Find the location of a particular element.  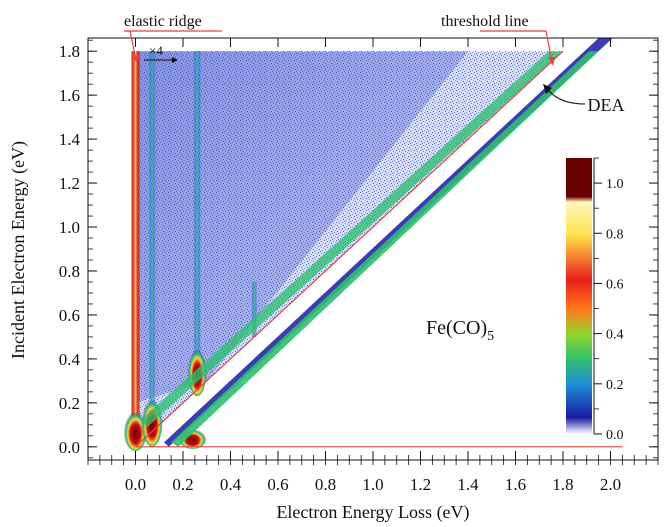

y-tick-label: 1.6 is located at coordinates (69, 95).